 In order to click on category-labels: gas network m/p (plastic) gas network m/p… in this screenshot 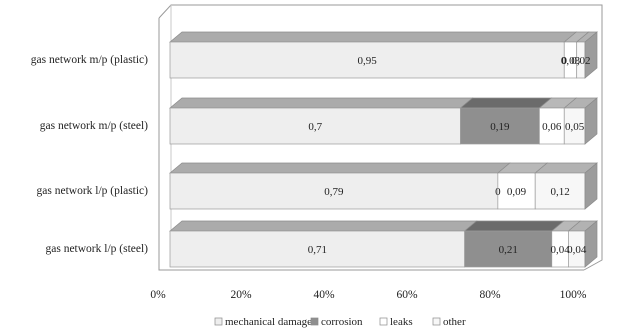, I will do `click(89, 154)`.